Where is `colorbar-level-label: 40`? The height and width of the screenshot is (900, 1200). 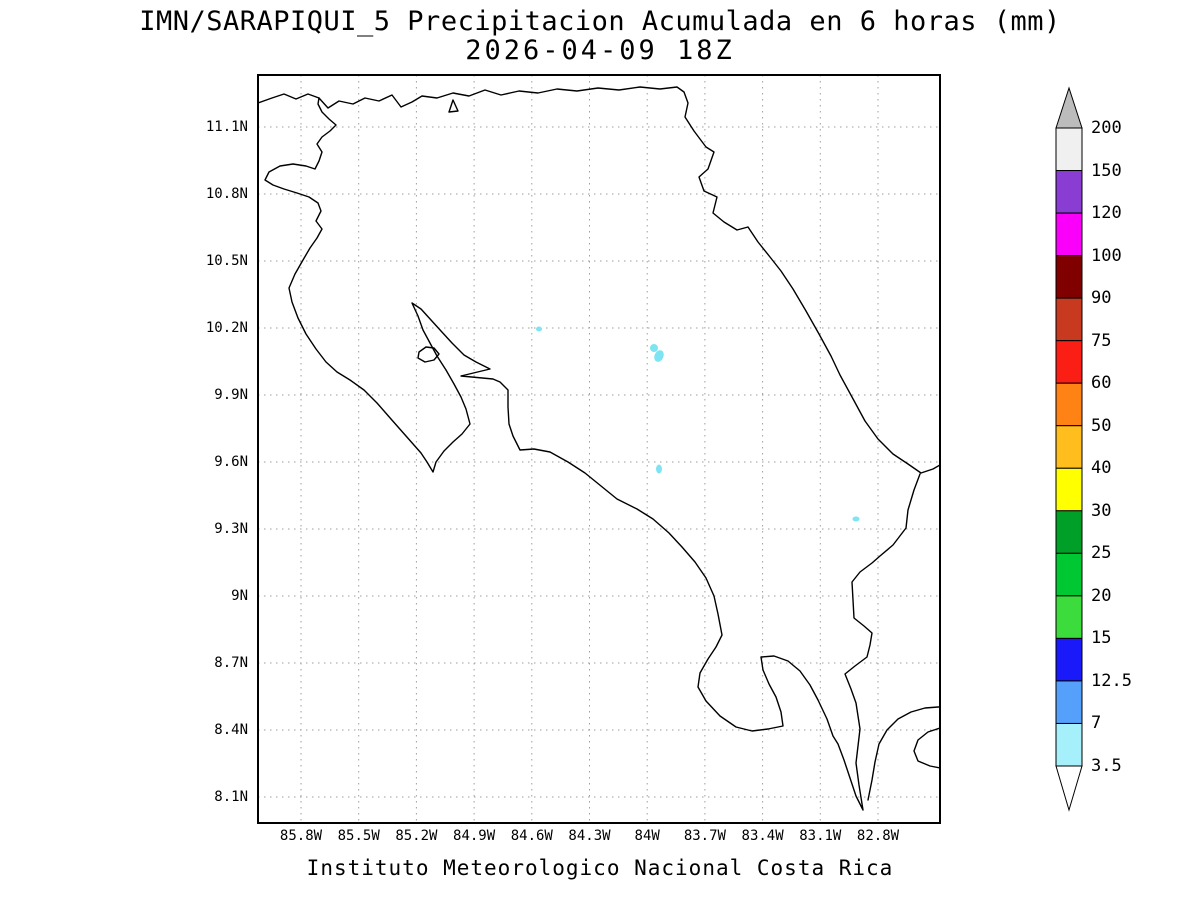
colorbar-level-label: 40 is located at coordinates (1101, 468).